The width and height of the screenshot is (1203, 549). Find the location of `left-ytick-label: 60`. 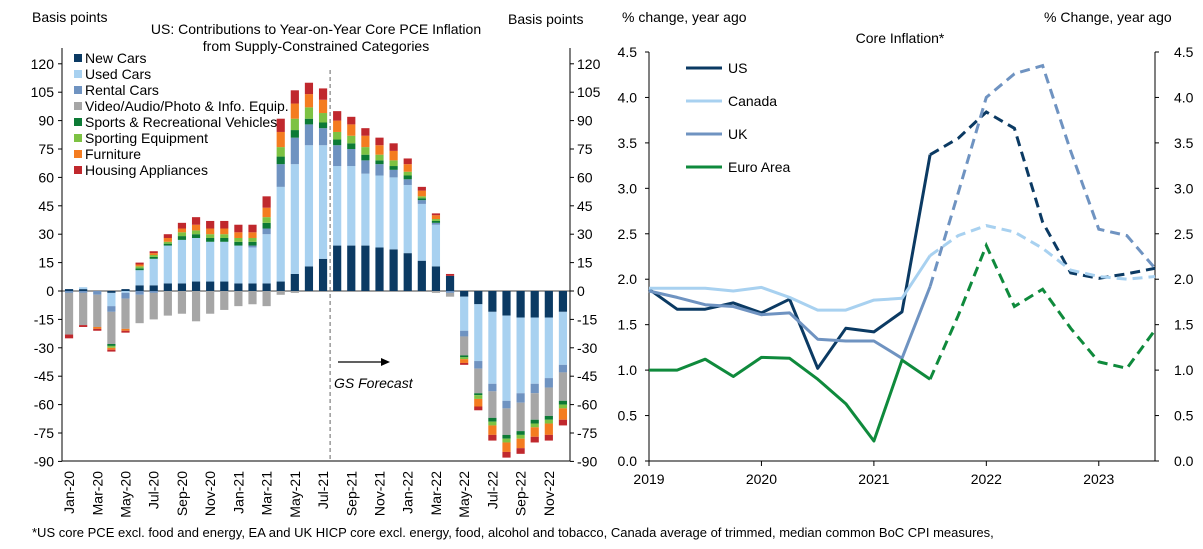

left-ytick-label: 60 is located at coordinates (46, 177).